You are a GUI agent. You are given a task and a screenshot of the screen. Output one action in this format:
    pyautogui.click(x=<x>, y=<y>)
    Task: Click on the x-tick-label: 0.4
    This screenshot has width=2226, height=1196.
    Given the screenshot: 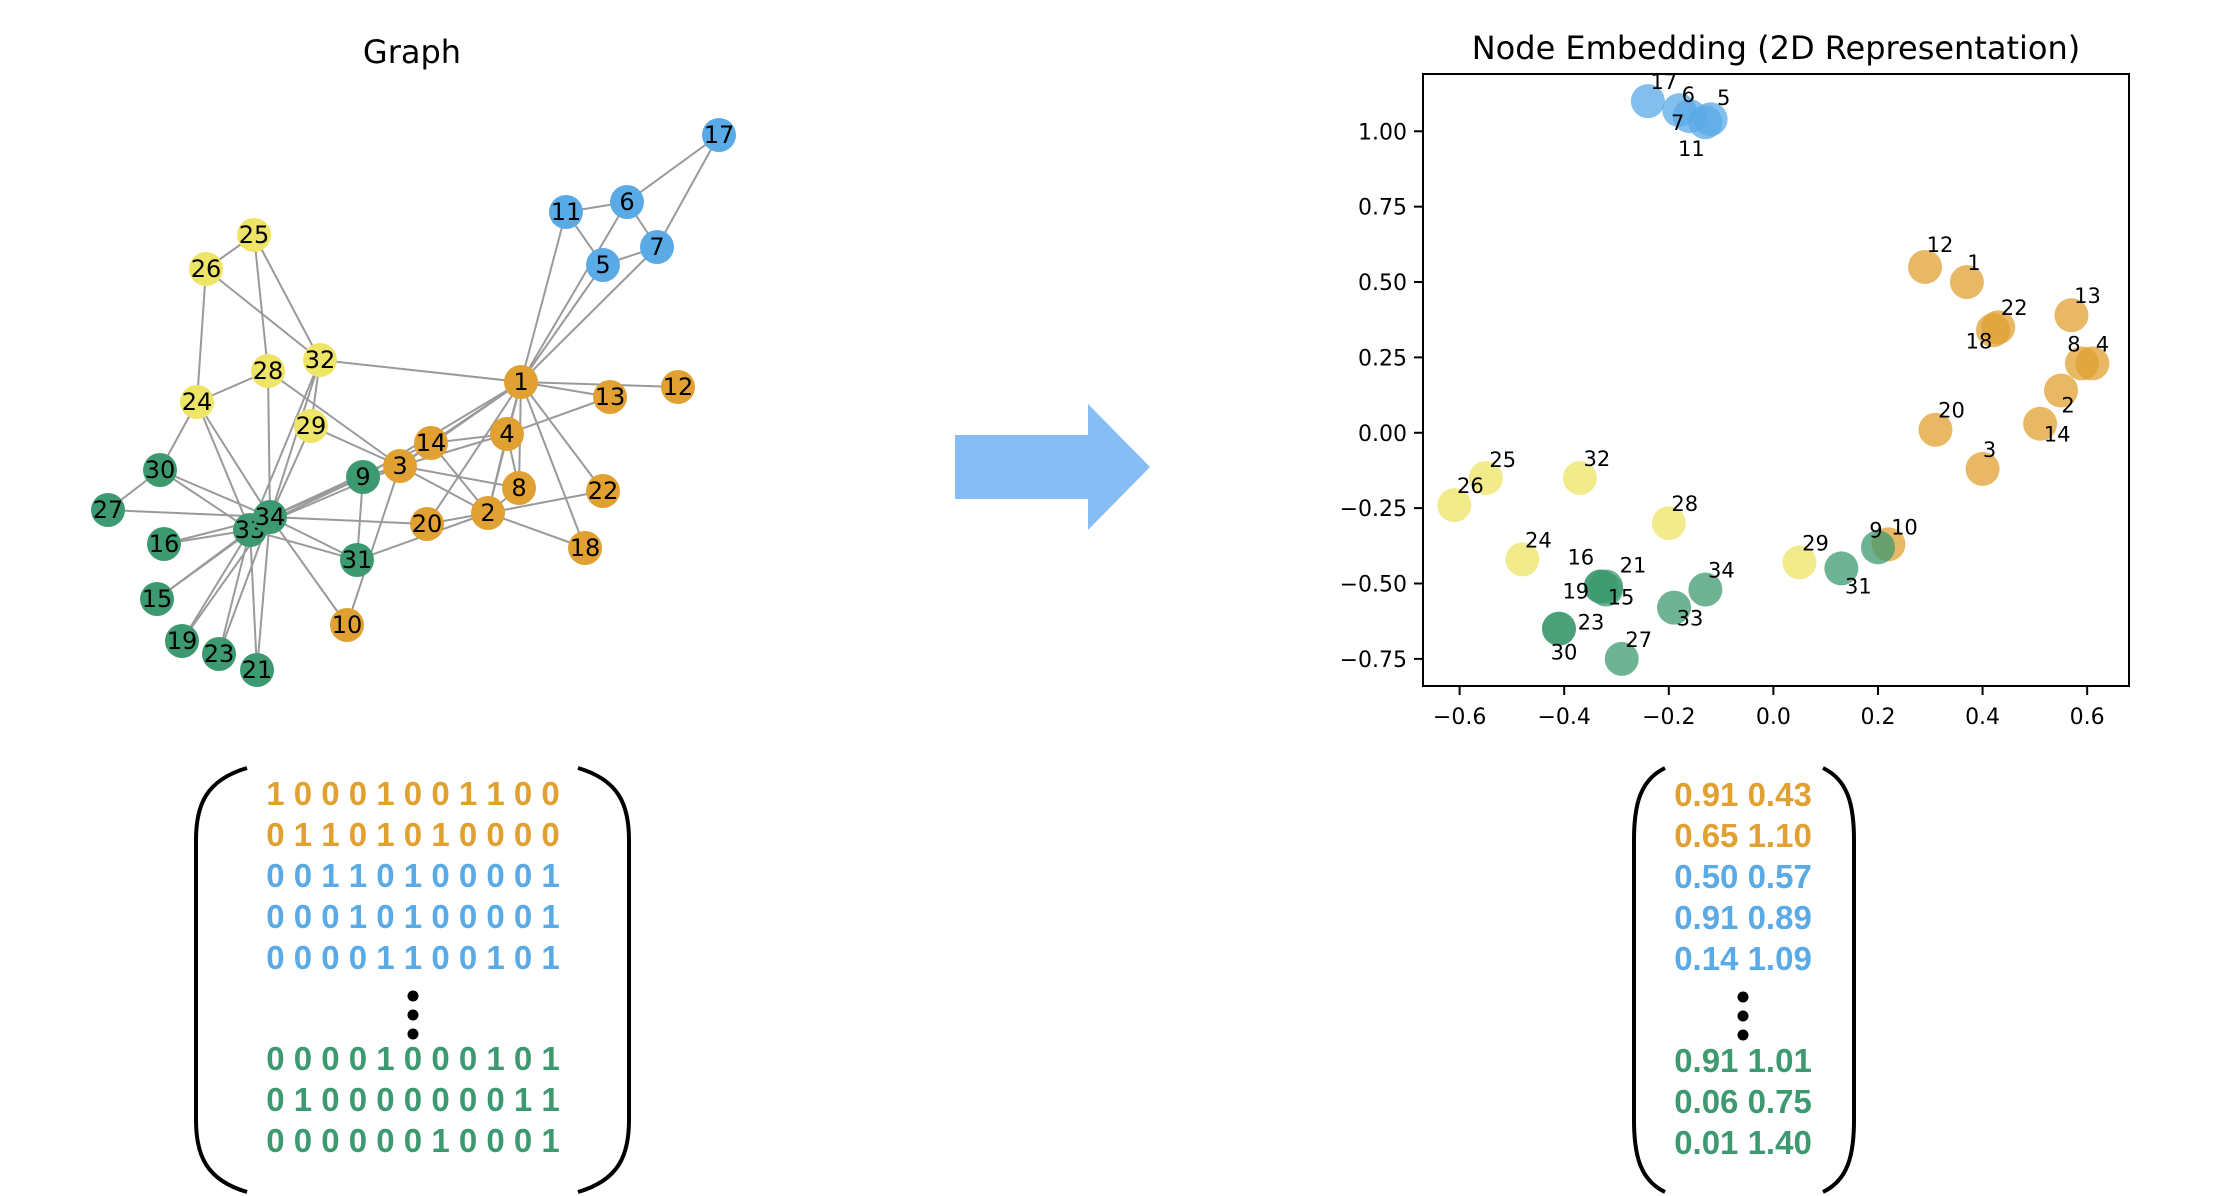 What is the action you would take?
    pyautogui.click(x=1982, y=717)
    